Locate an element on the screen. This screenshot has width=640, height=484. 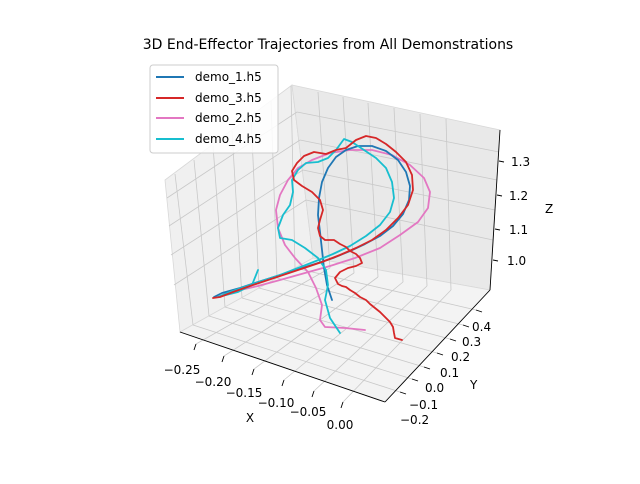
legend: demo_1.h5 demo_3.h5 demo_2.h5 demo_4.h5 is located at coordinates (214, 109).